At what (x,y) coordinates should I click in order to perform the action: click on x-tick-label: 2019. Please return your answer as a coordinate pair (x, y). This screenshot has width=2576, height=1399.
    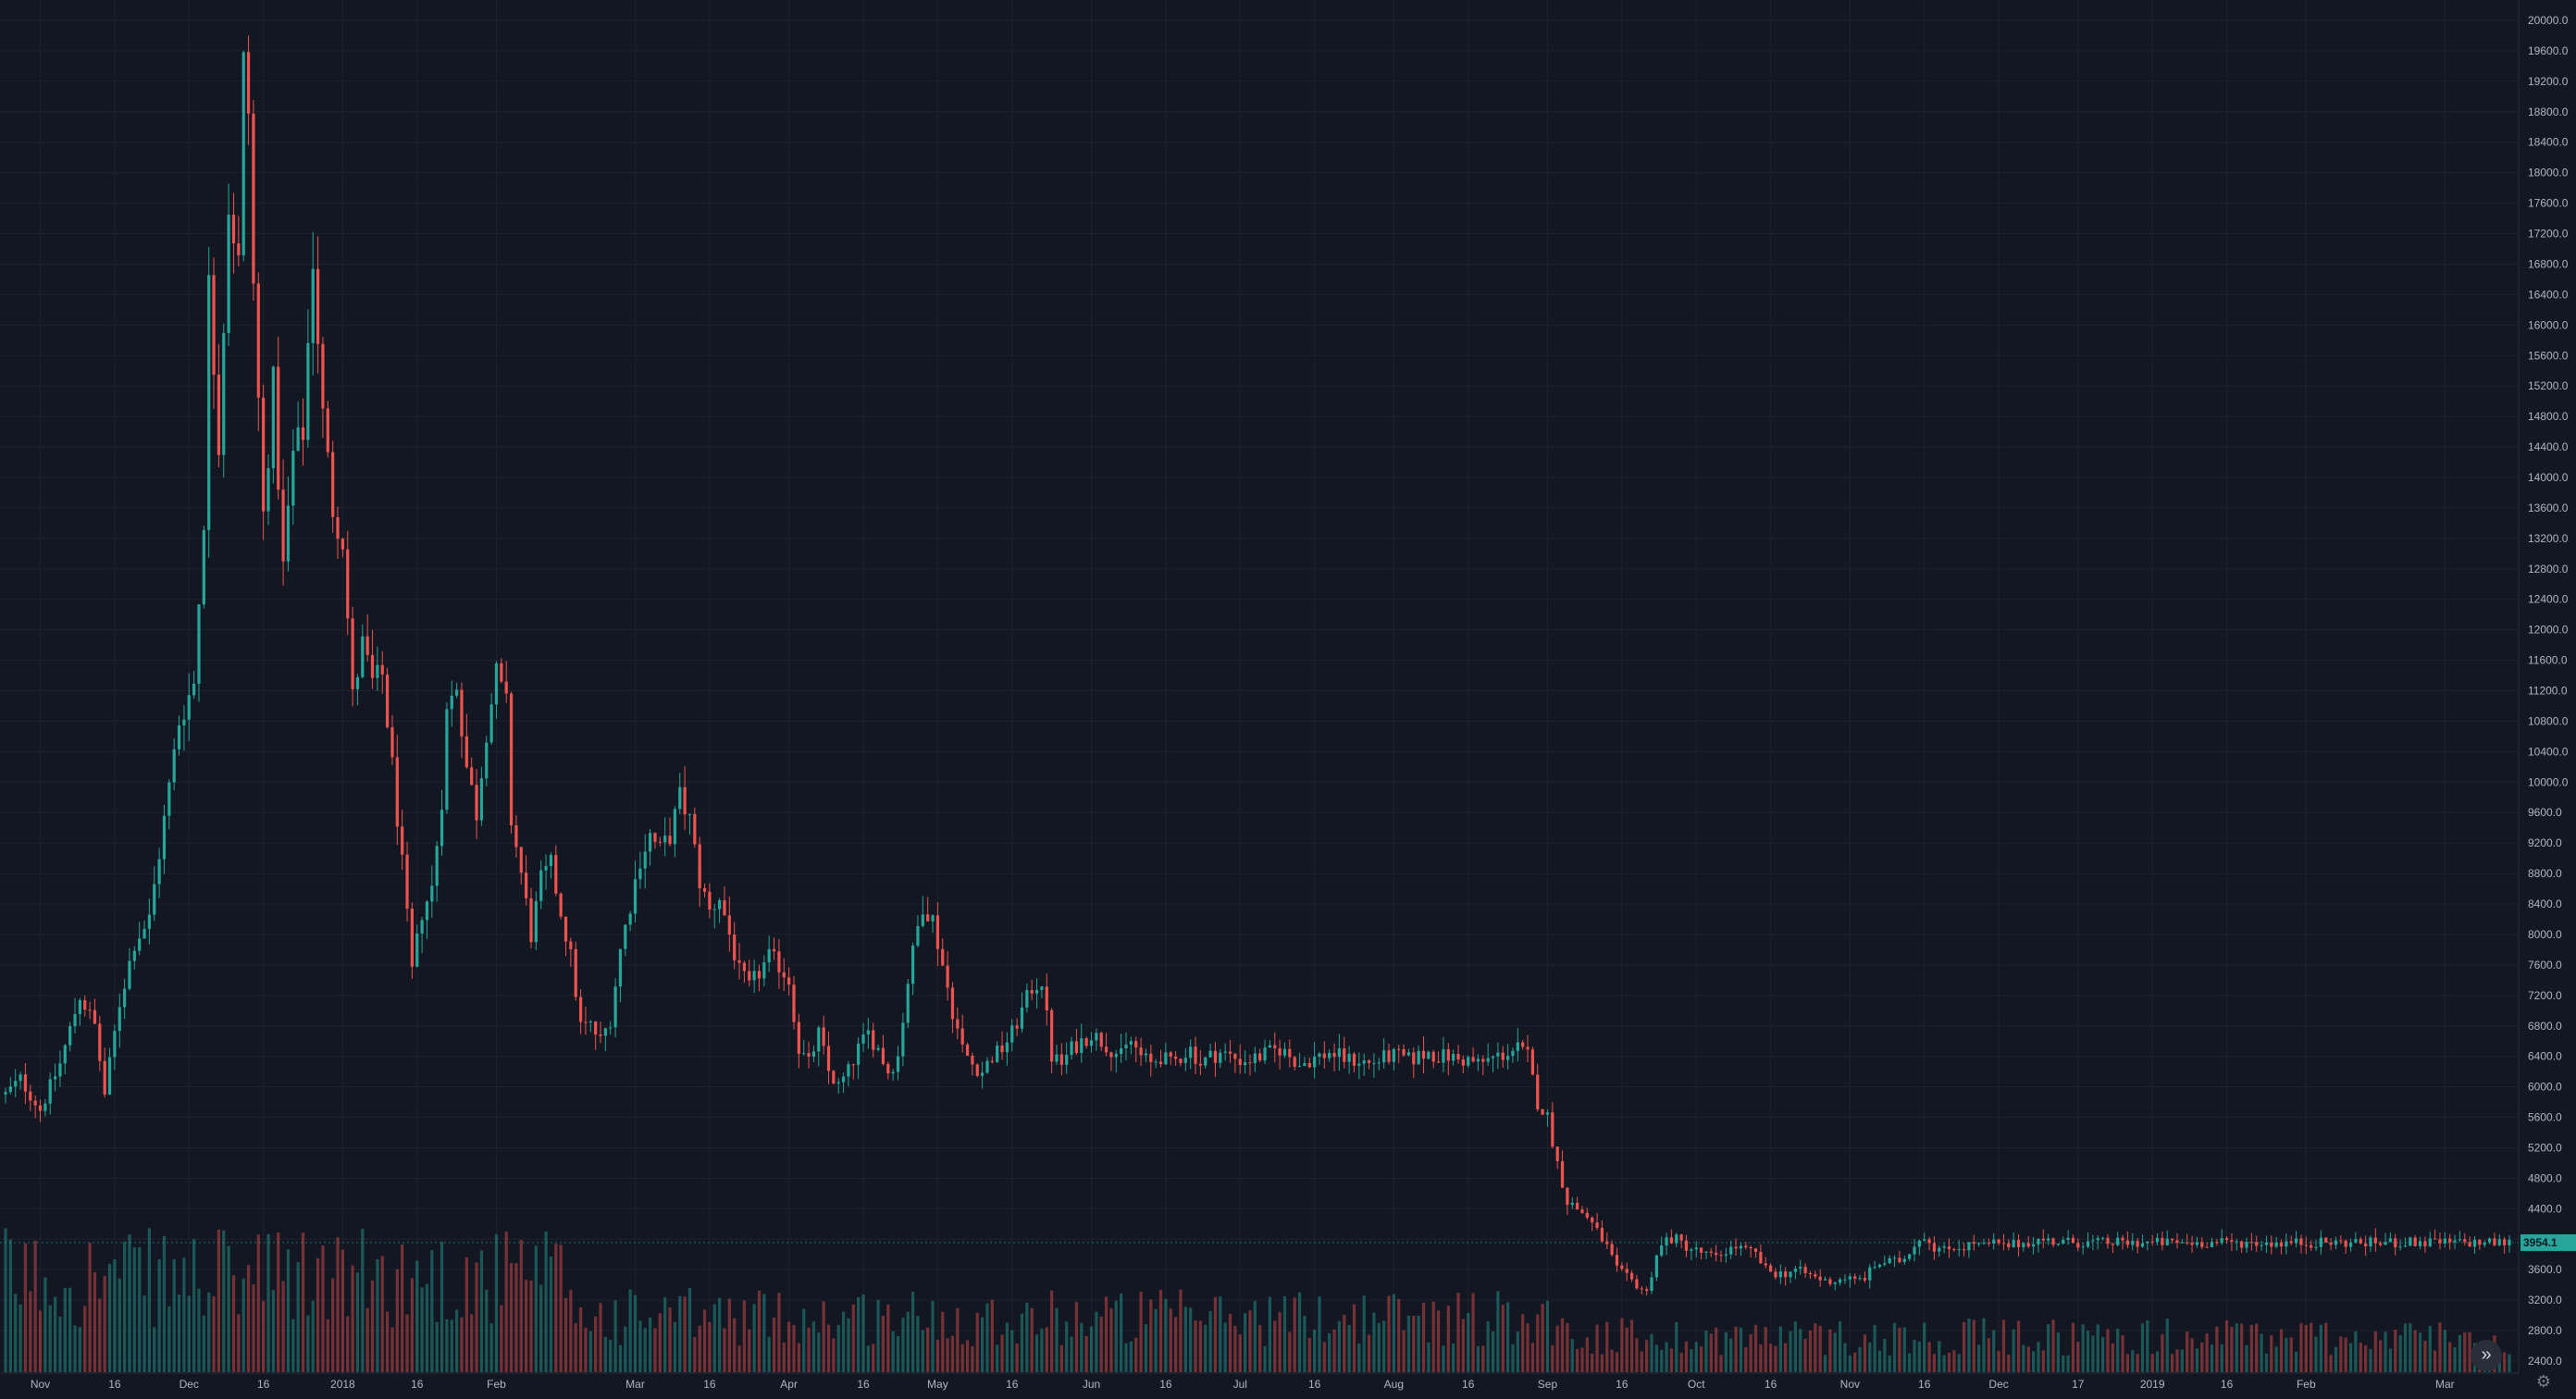
    Looking at the image, I should click on (2152, 1384).